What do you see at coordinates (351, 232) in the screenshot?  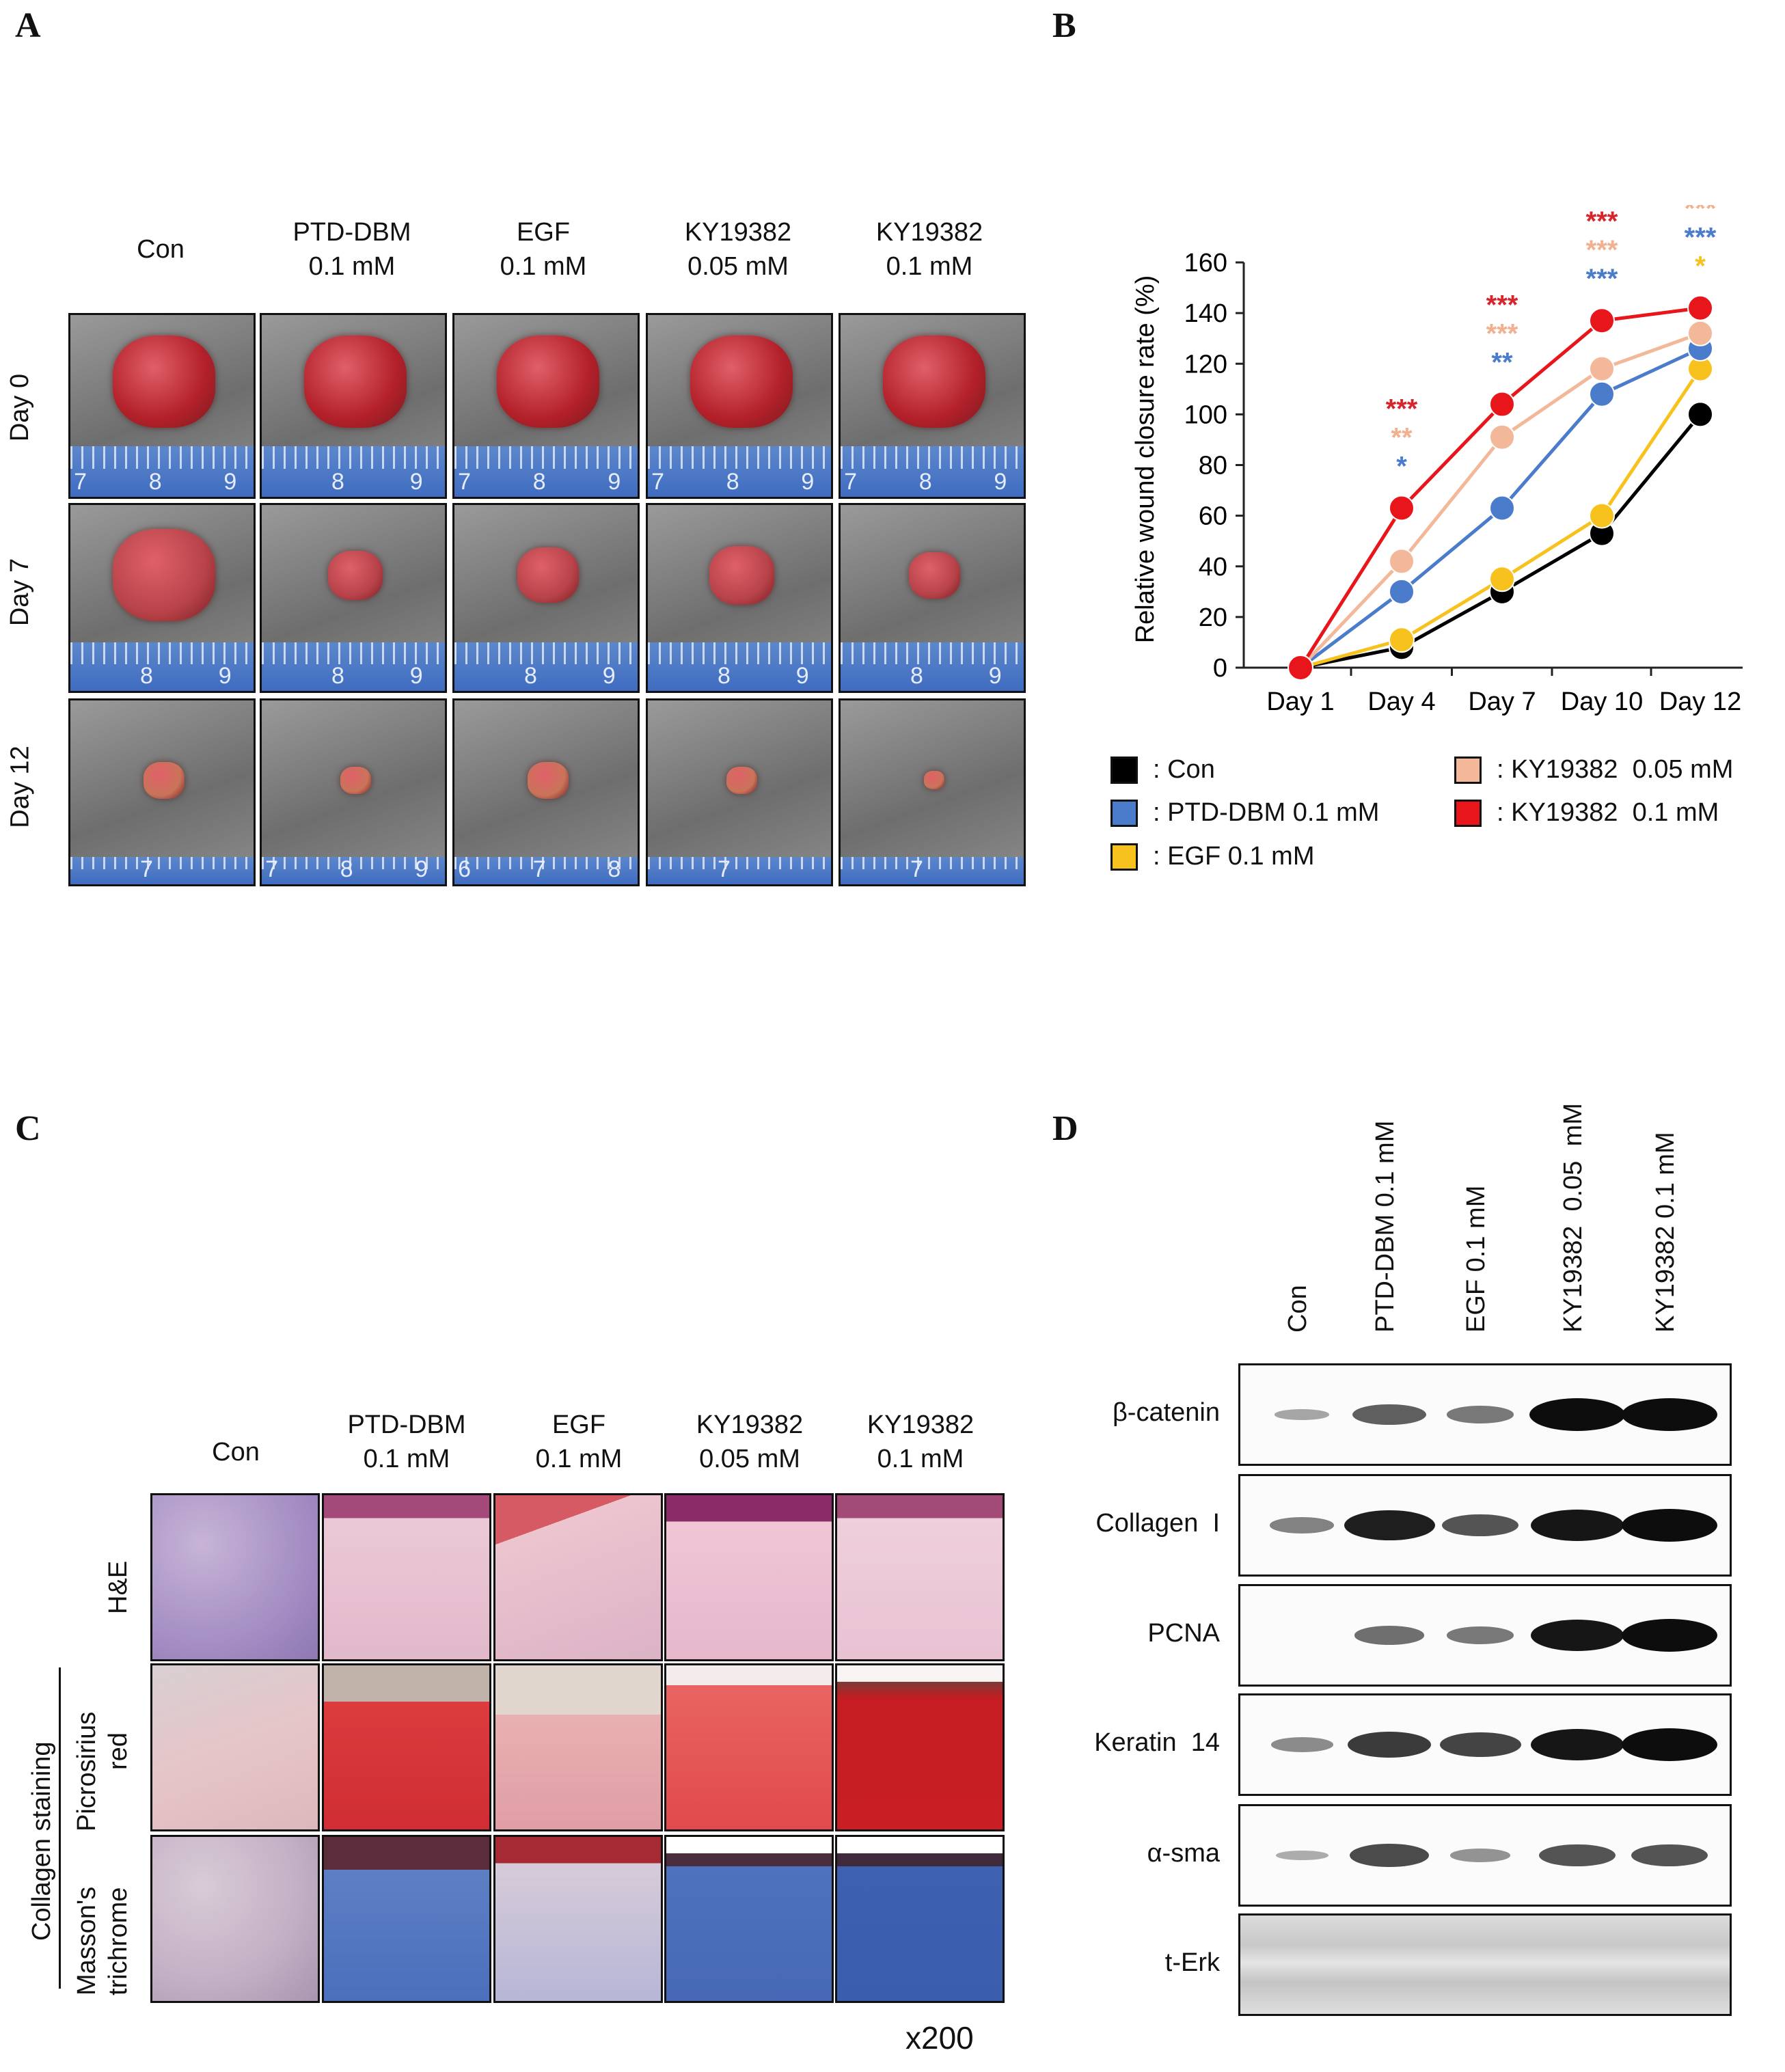 I see `col-label-line1: PTD-DBM` at bounding box center [351, 232].